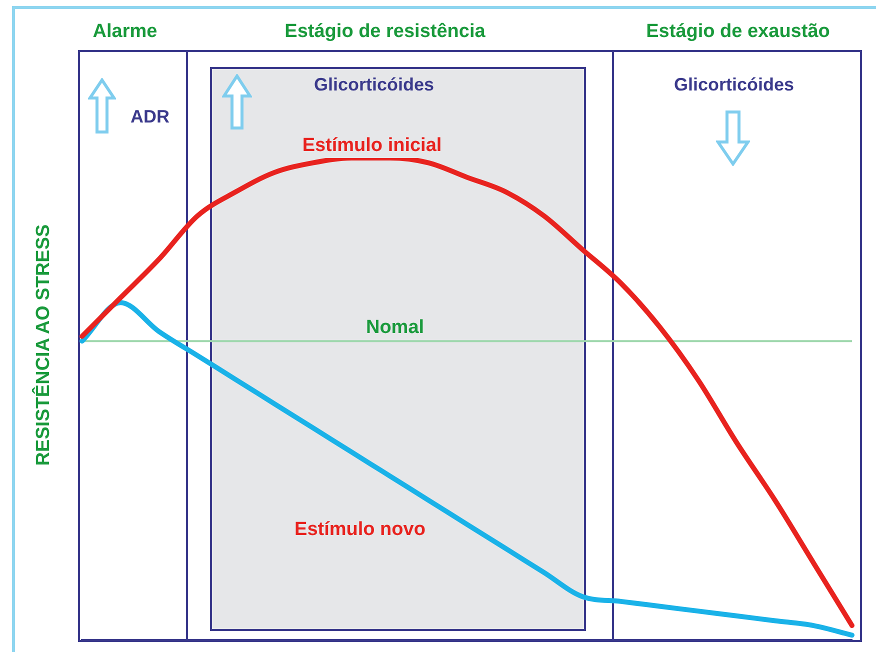 This screenshot has height=652, width=876. What do you see at coordinates (150, 117) in the screenshot?
I see `text: ADR` at bounding box center [150, 117].